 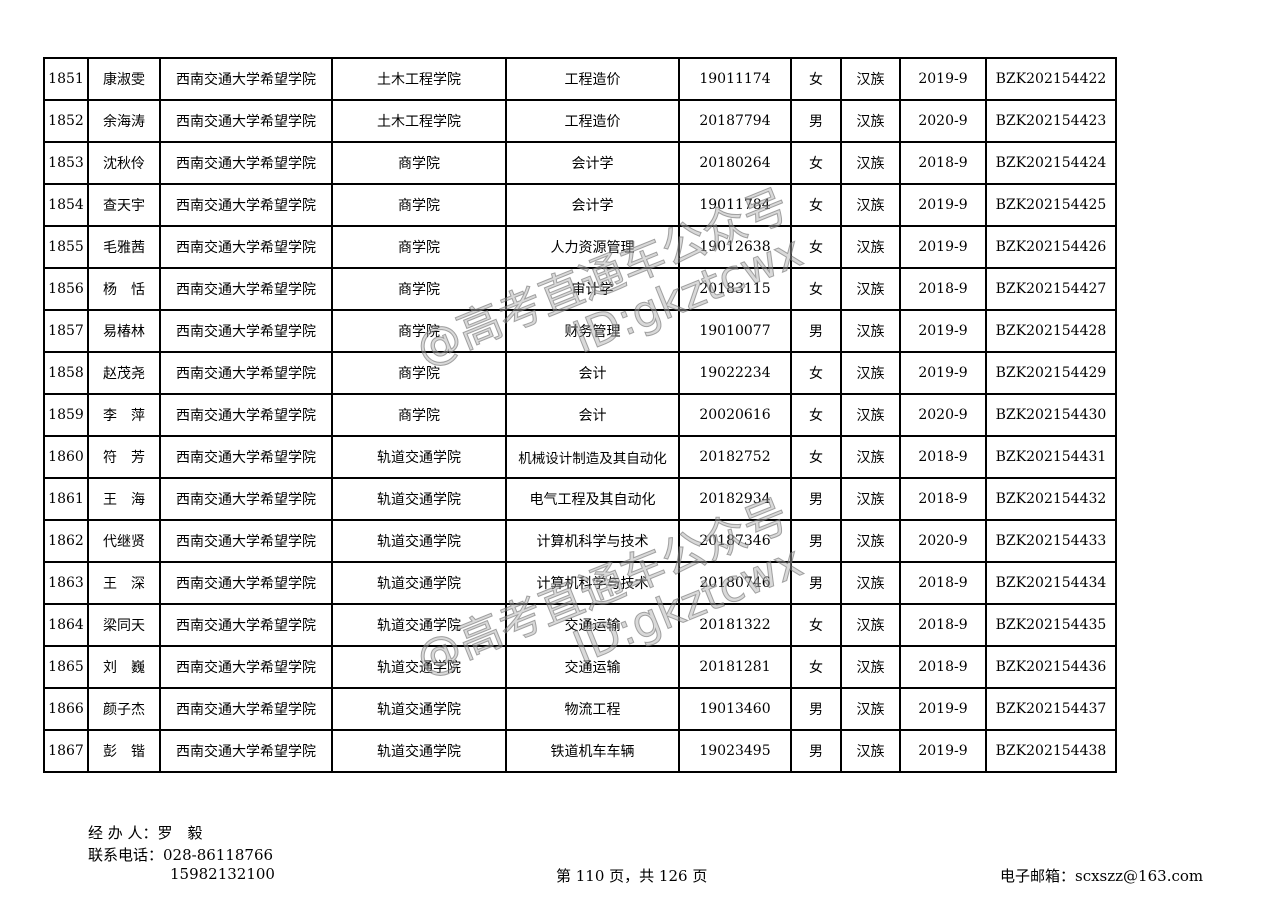 What do you see at coordinates (1051, 121) in the screenshot?
I see `cell-certificate-no: BZK202154423` at bounding box center [1051, 121].